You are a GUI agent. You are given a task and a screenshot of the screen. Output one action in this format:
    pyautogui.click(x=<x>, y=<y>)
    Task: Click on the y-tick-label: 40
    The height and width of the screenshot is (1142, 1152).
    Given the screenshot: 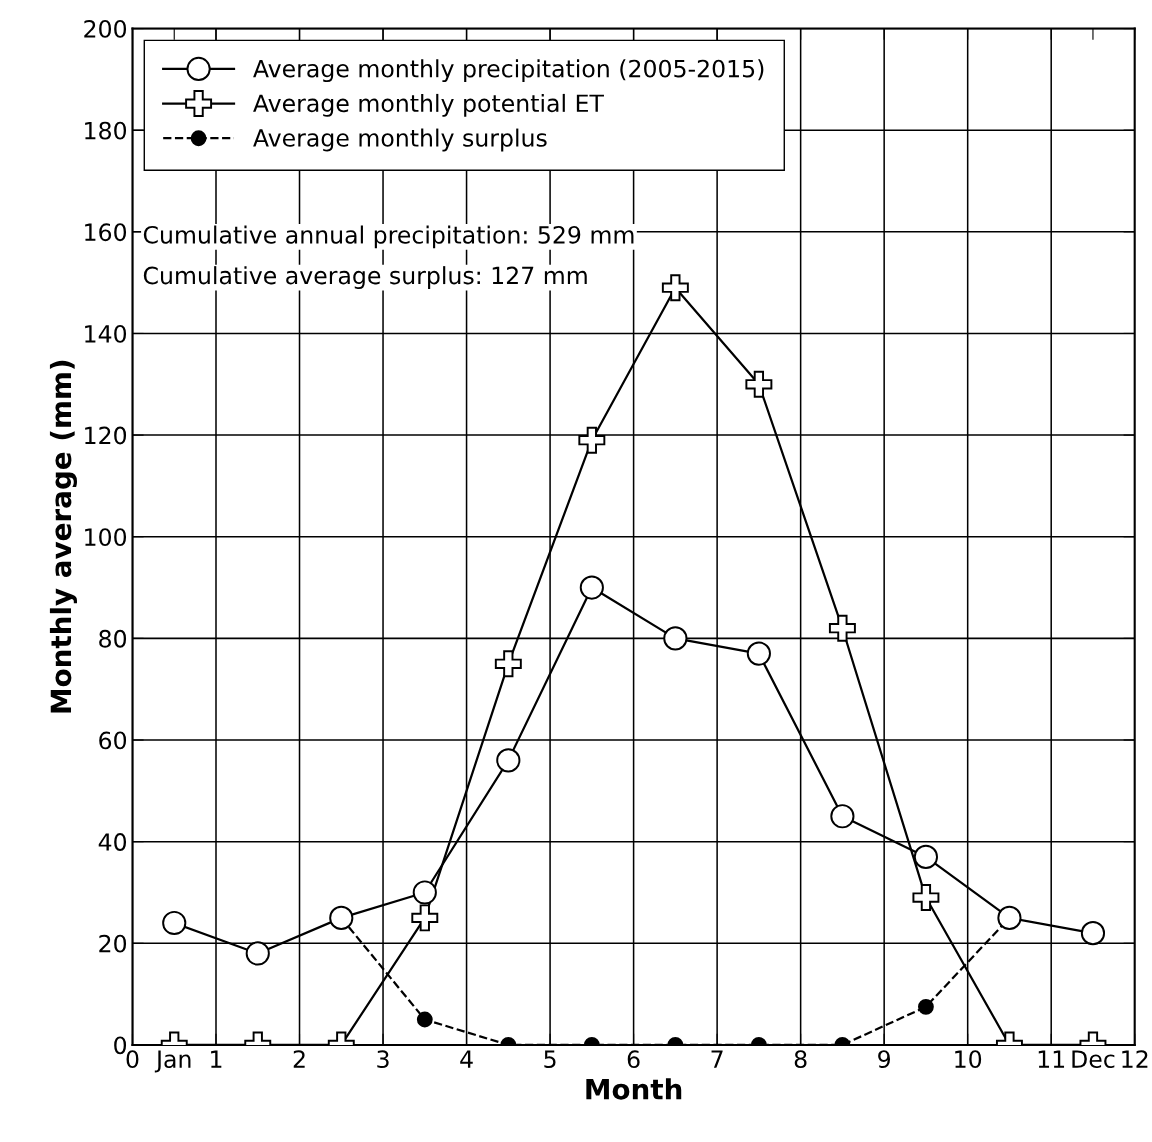 What is the action you would take?
    pyautogui.click(x=112, y=842)
    